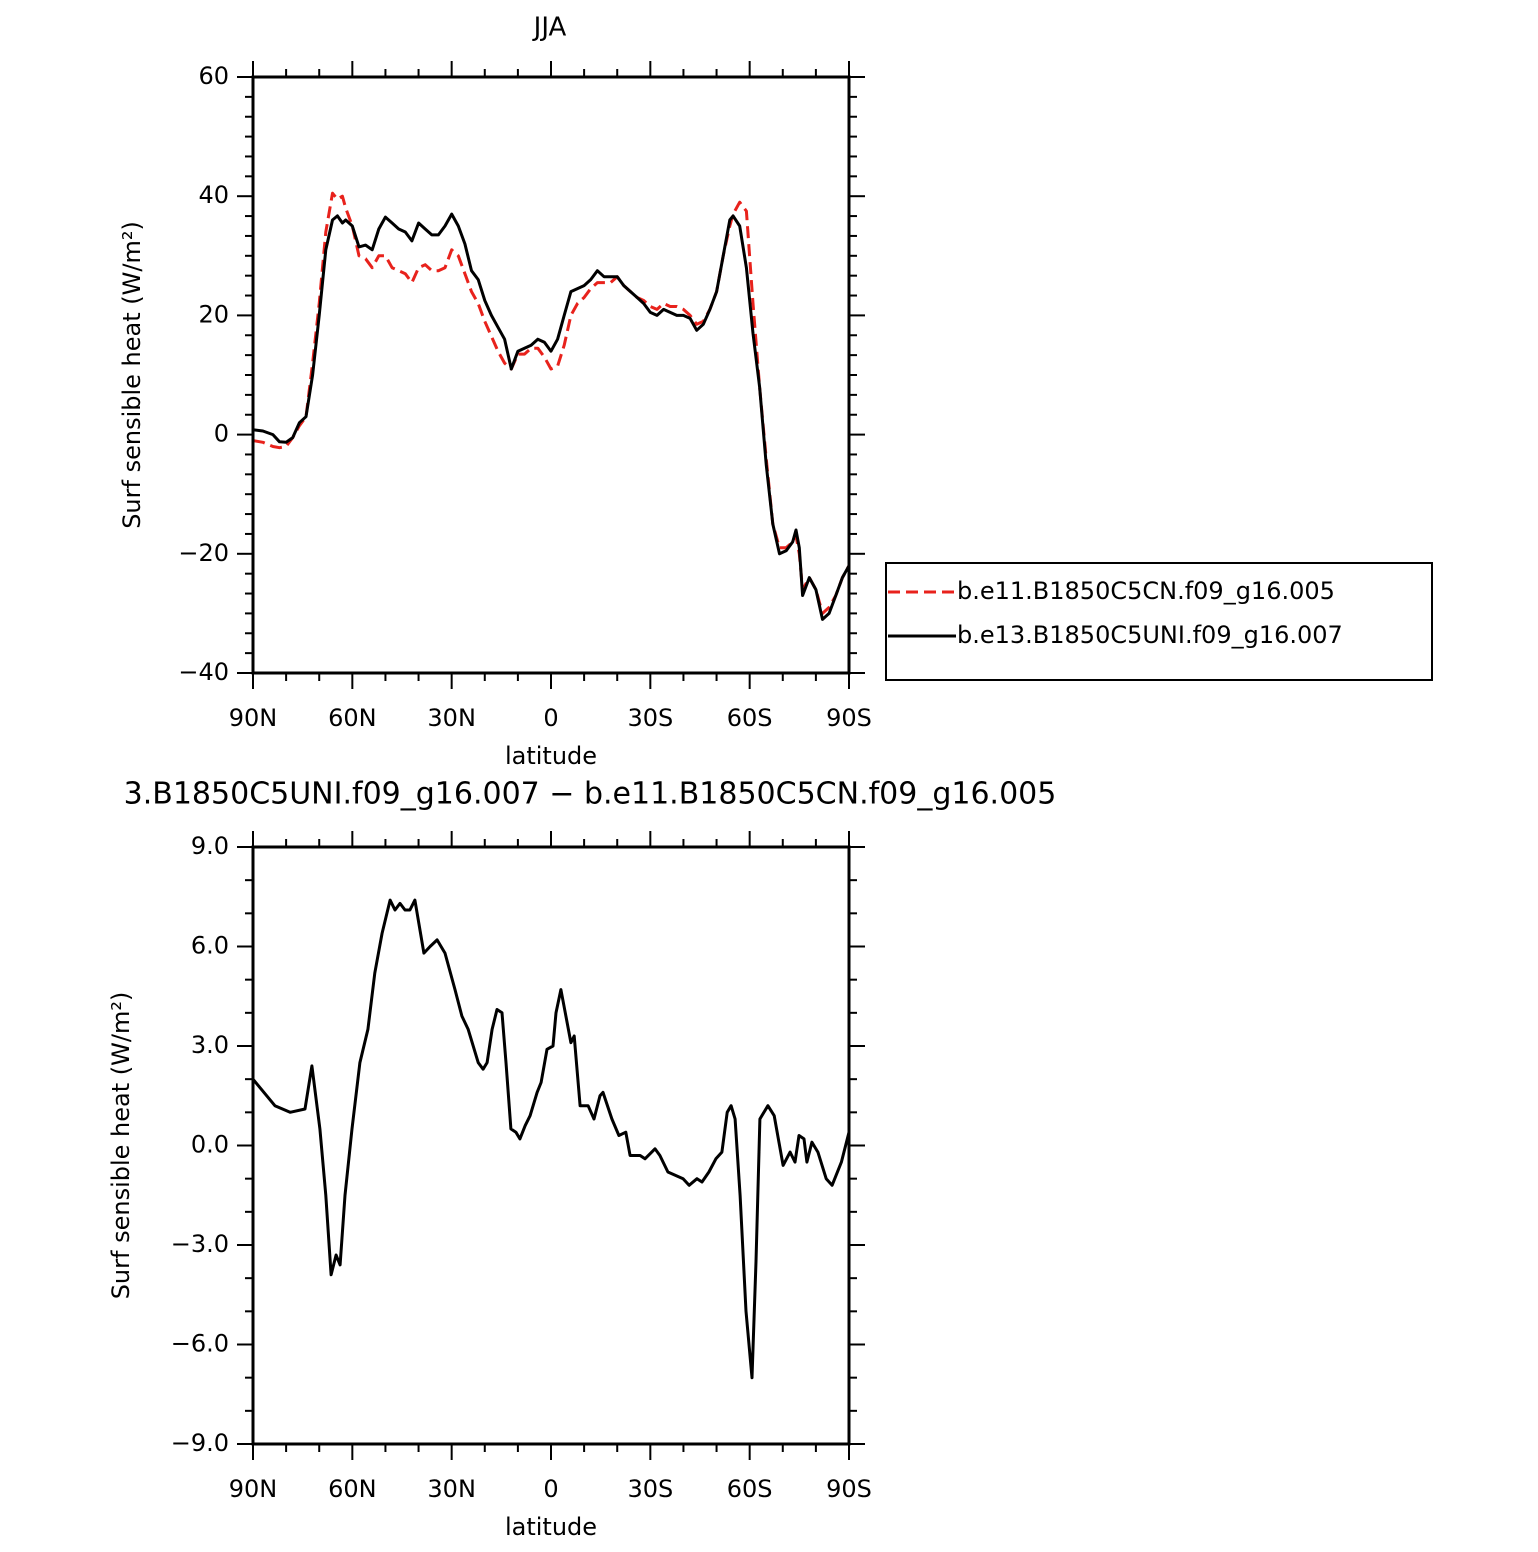  What do you see at coordinates (213, 314) in the screenshot?
I see `y-tick-label: 20` at bounding box center [213, 314].